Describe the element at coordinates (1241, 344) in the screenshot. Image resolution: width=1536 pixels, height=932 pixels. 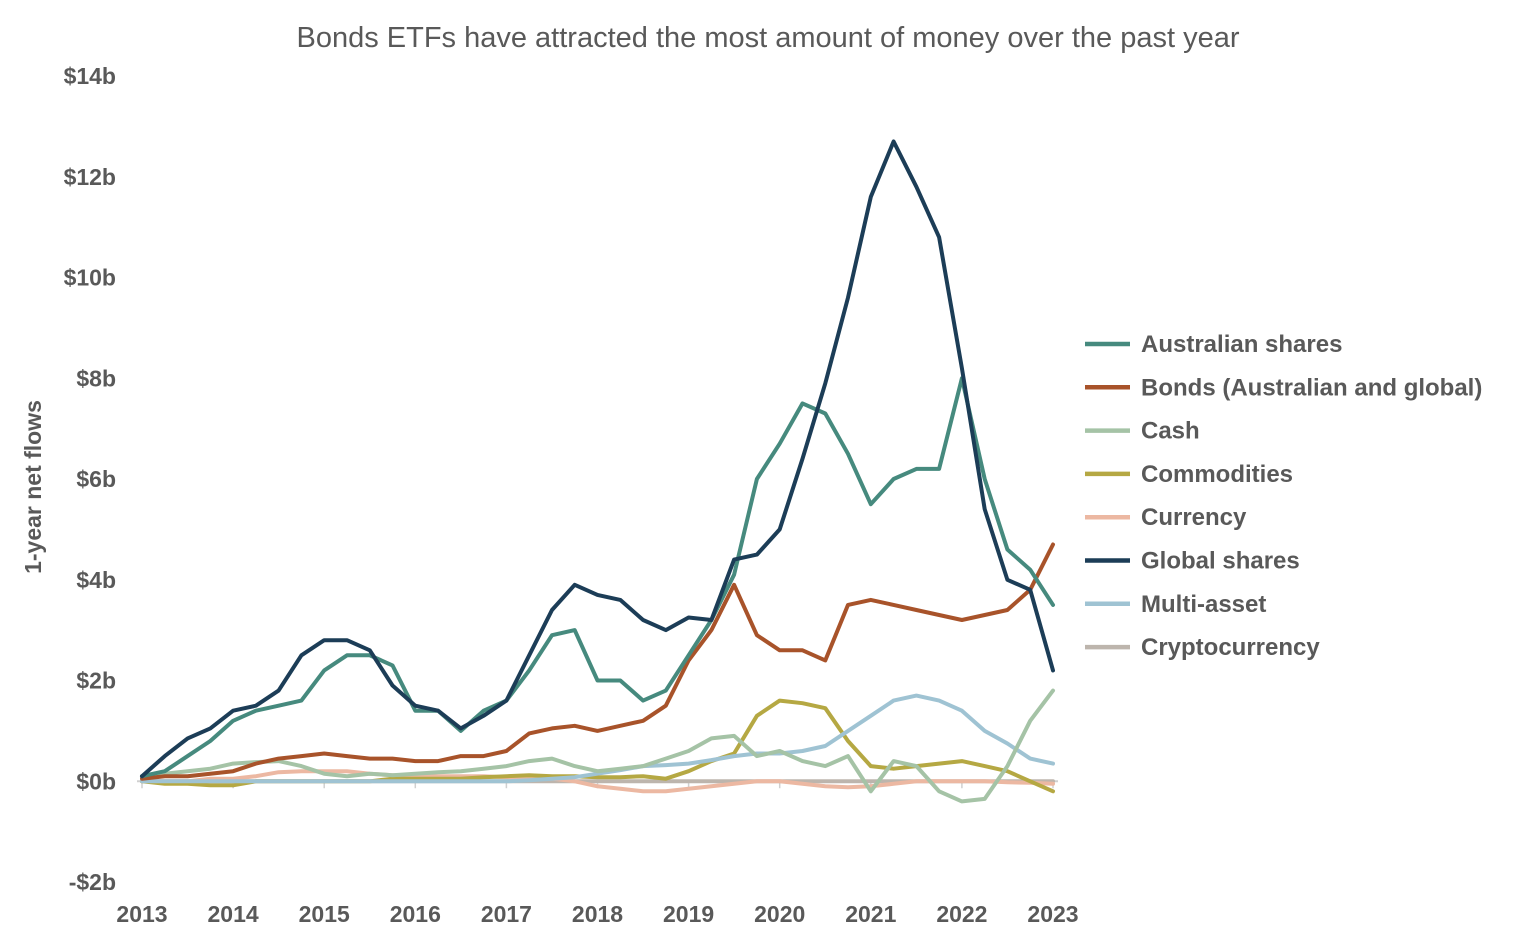
I see `legend-label: Australian shares` at that location.